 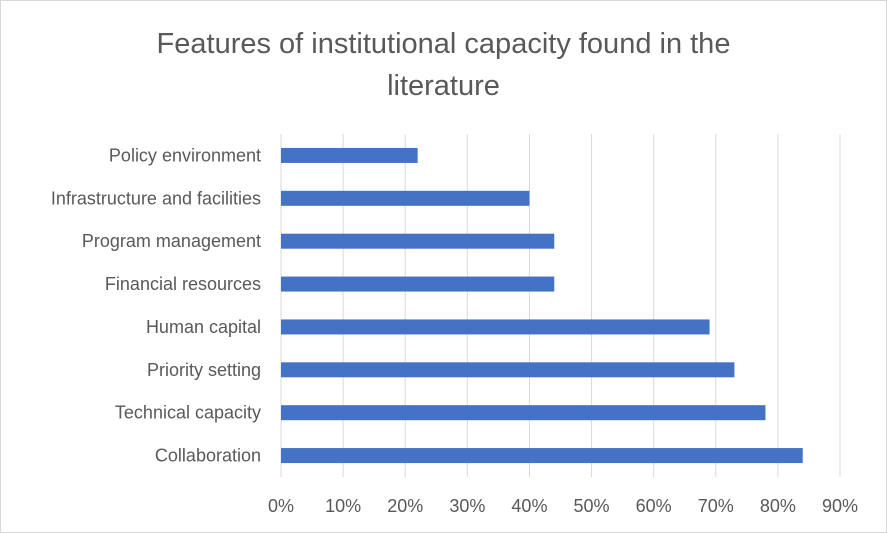 I want to click on x-tick-label: 0%, so click(x=281, y=506).